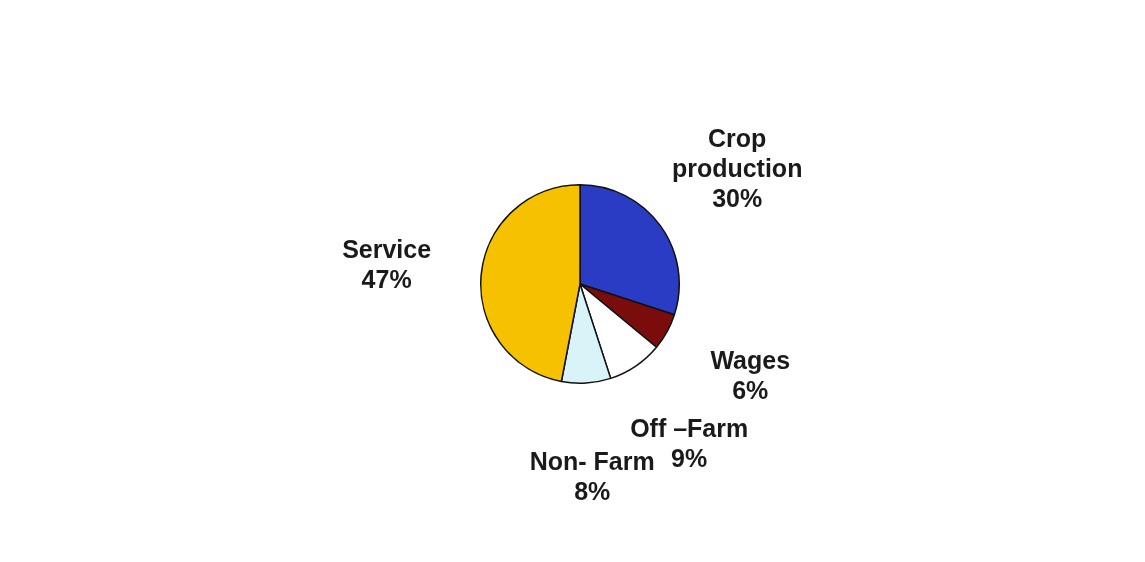  What do you see at coordinates (689, 427) in the screenshot?
I see `slice-label: Off –Farm` at bounding box center [689, 427].